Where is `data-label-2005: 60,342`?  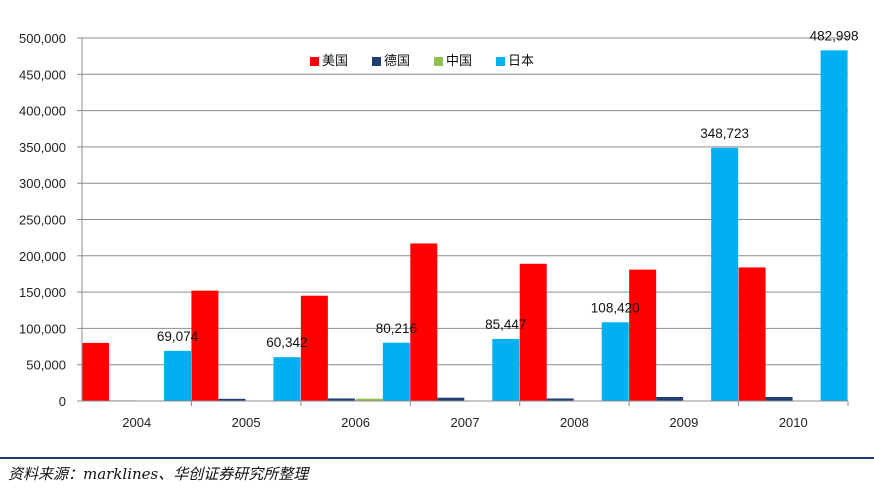 data-label-2005: 60,342 is located at coordinates (286, 342).